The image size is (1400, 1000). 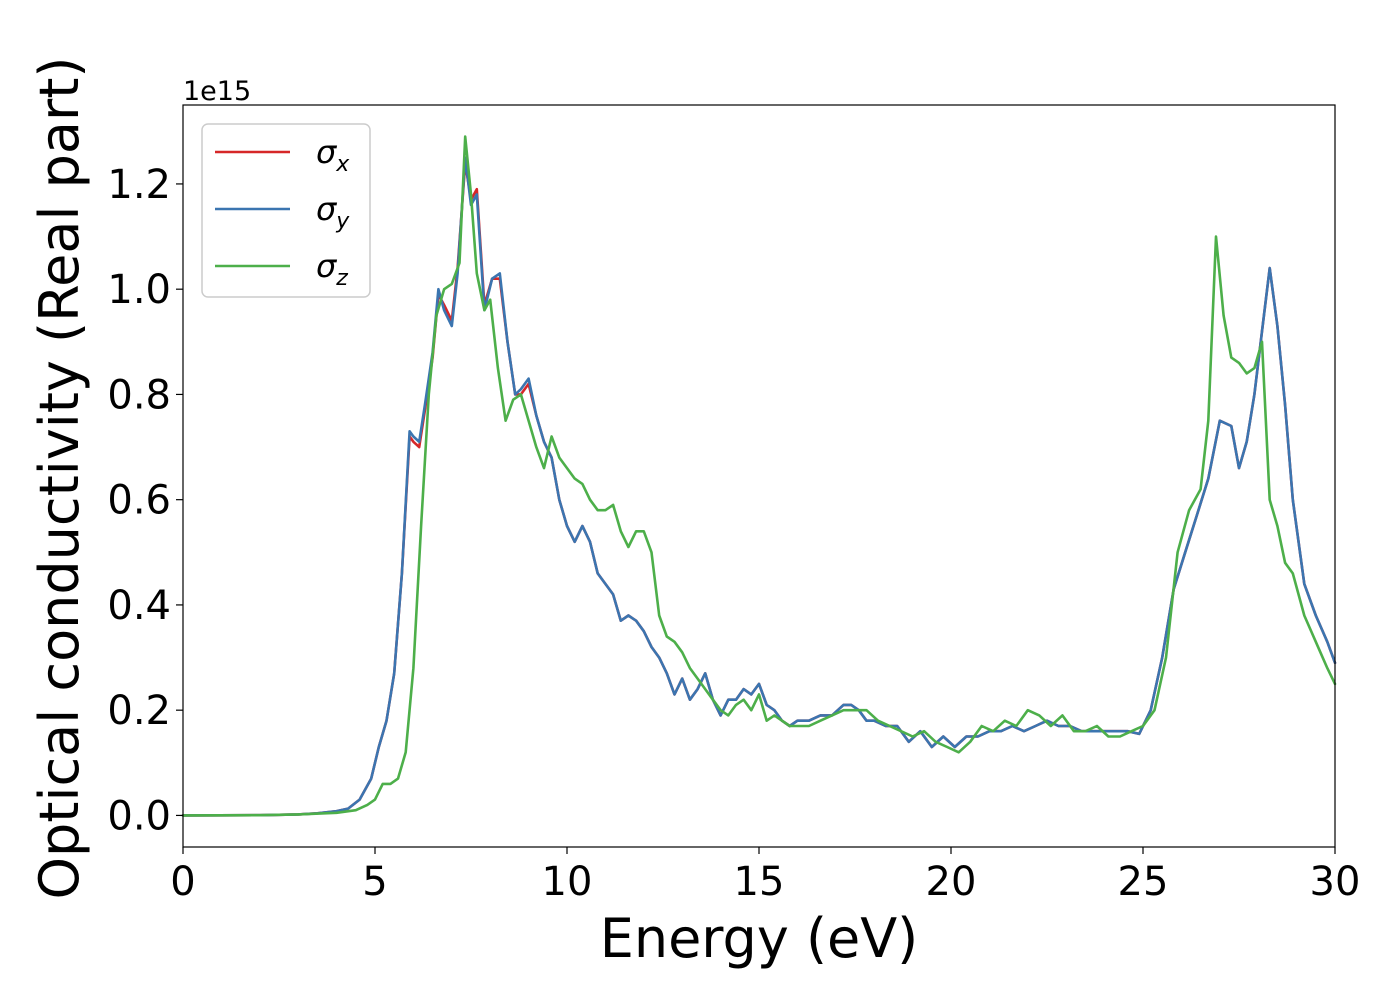 What do you see at coordinates (139, 816) in the screenshot?
I see `y-tick-label: 0.0` at bounding box center [139, 816].